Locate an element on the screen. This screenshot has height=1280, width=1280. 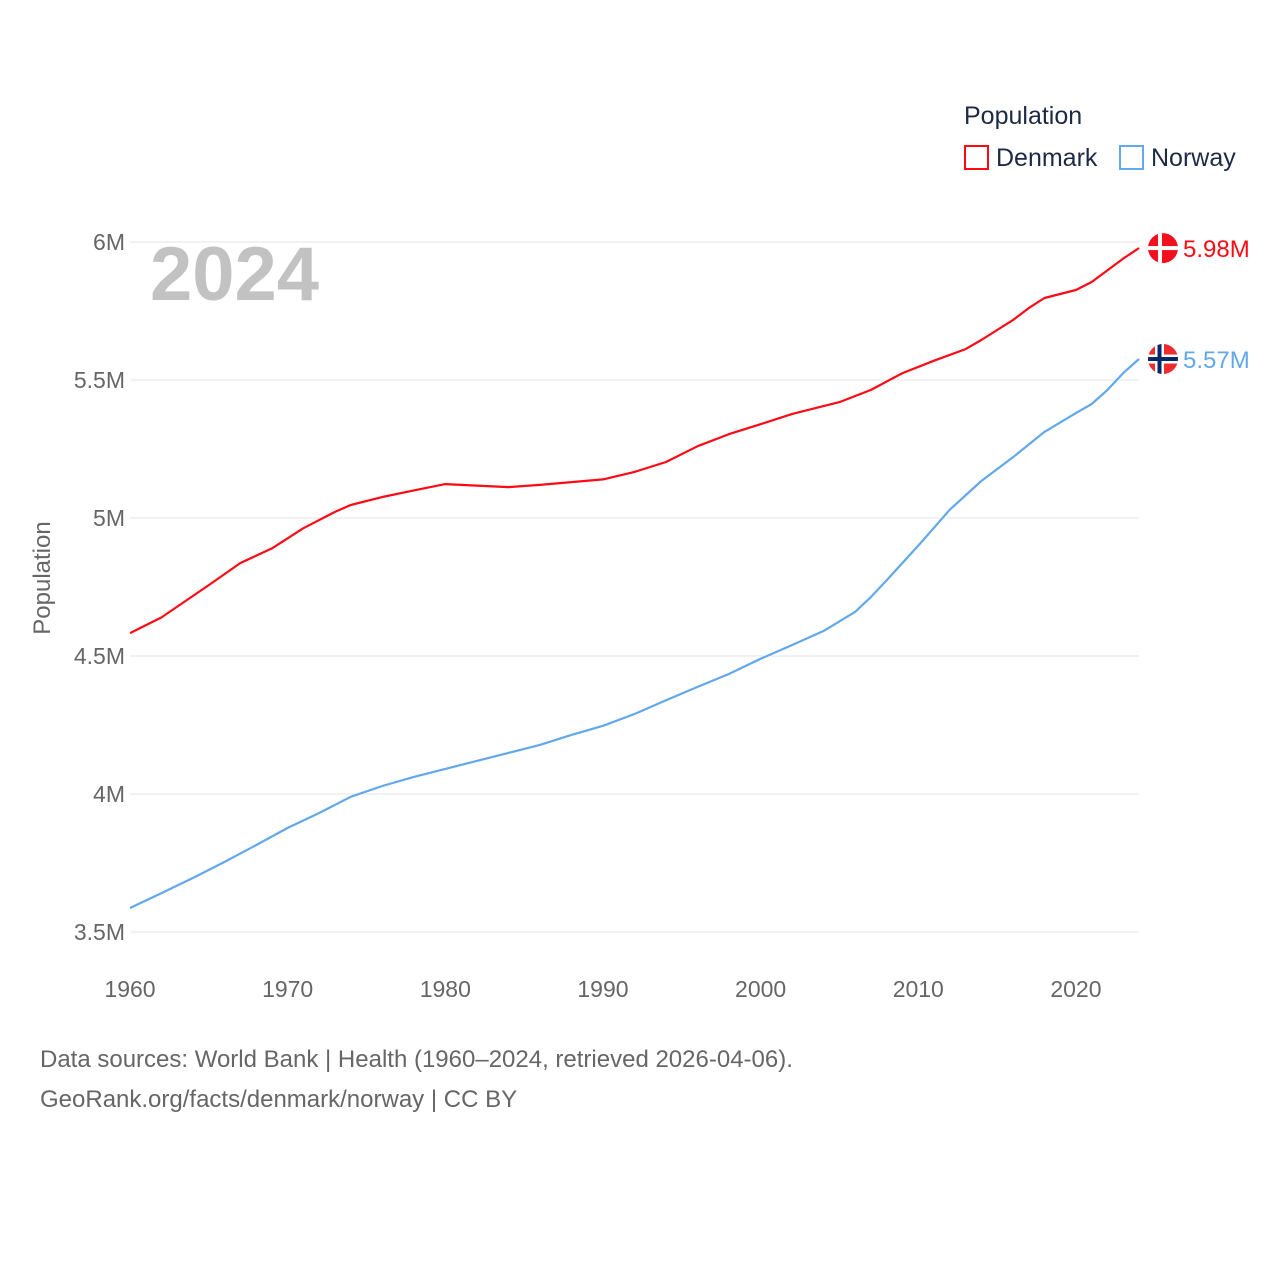
norway-flag-icon is located at coordinates (1163, 359).